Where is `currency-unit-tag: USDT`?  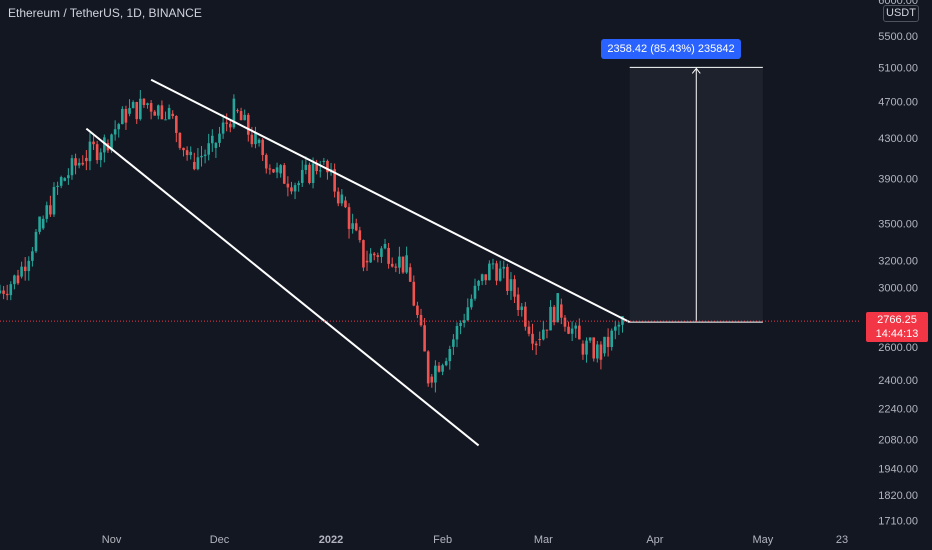
currency-unit-tag: USDT is located at coordinates (901, 13).